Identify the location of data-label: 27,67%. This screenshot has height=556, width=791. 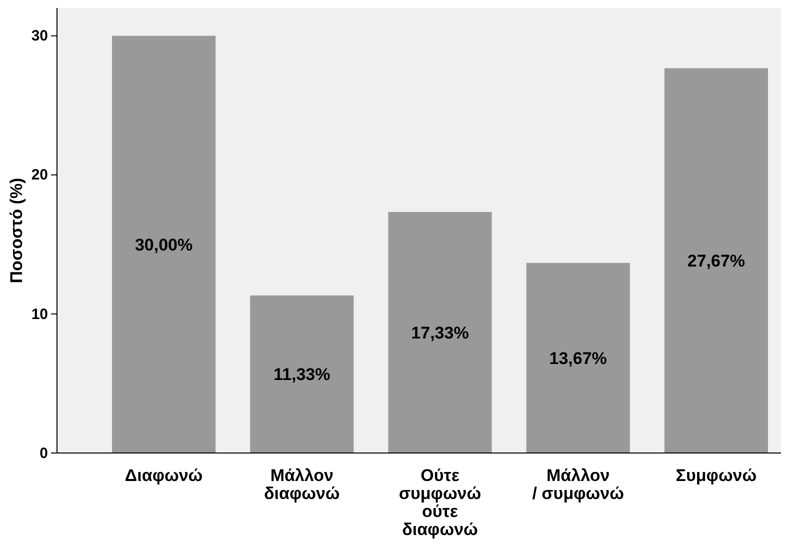
(716, 261).